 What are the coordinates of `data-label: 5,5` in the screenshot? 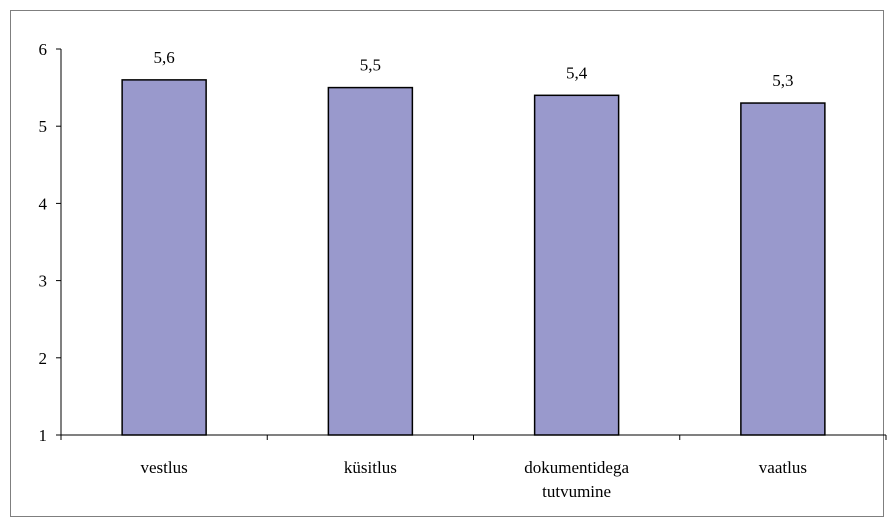 It's located at (370, 65).